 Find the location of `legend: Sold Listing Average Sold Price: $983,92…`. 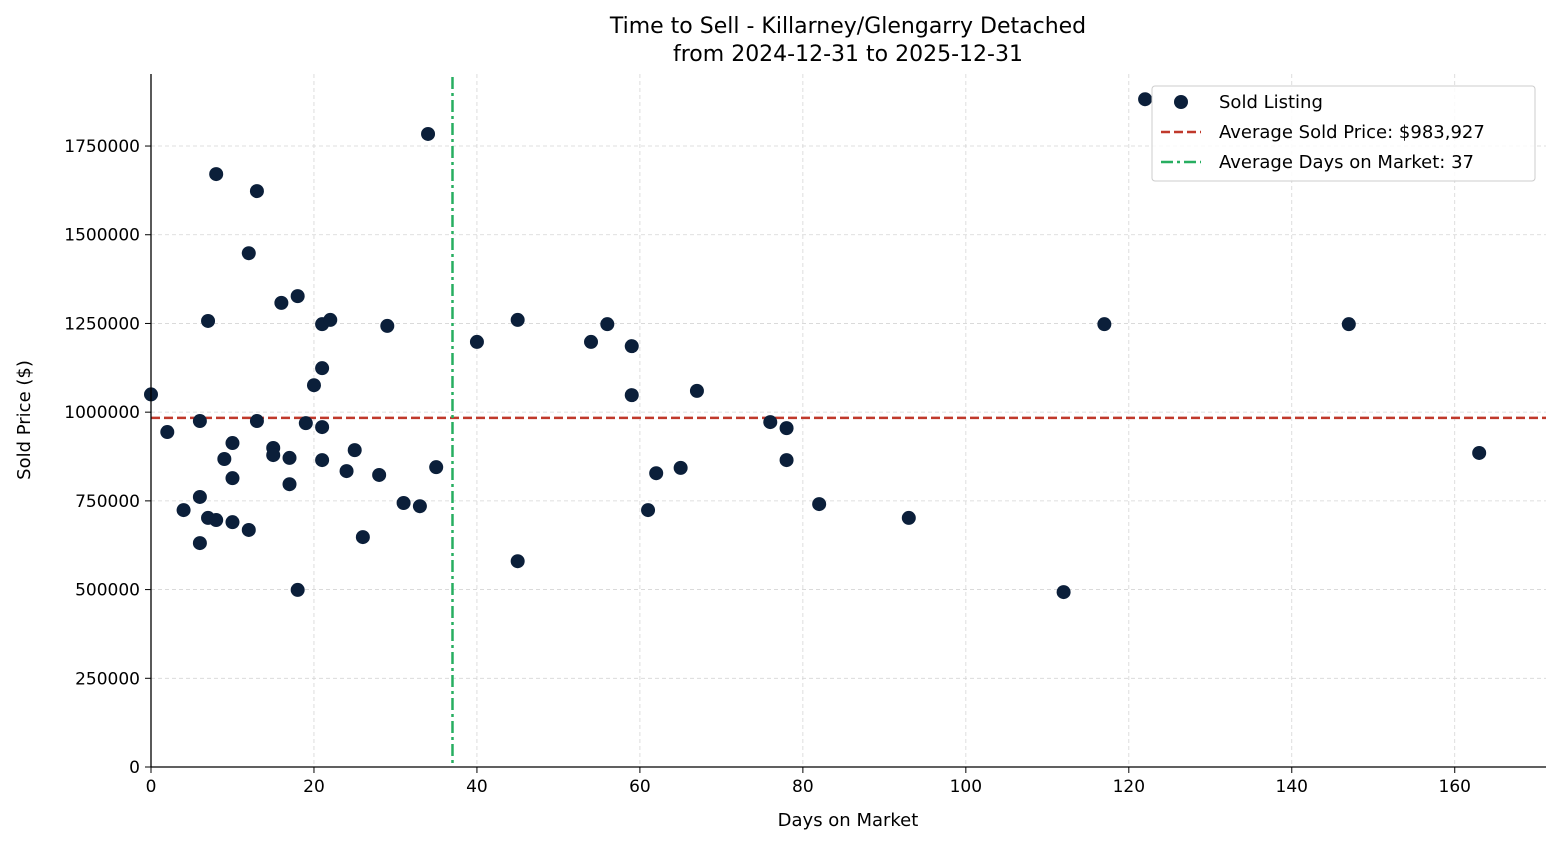

legend: Sold Listing Average Sold Price: $983,92… is located at coordinates (1343, 133).